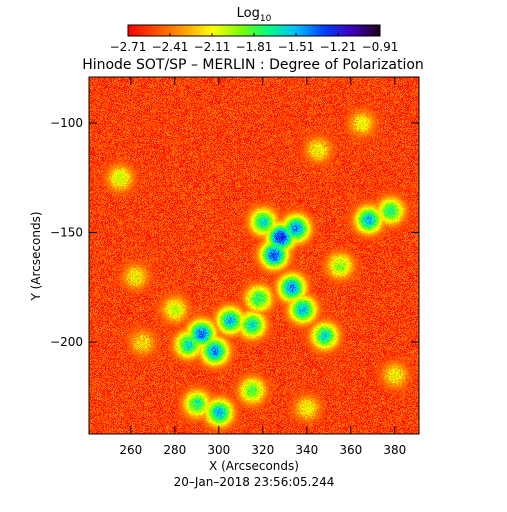 This screenshot has width=507, height=512. Describe the element at coordinates (338, 47) in the screenshot. I see `colorbar-tick-label: −1.21` at that location.